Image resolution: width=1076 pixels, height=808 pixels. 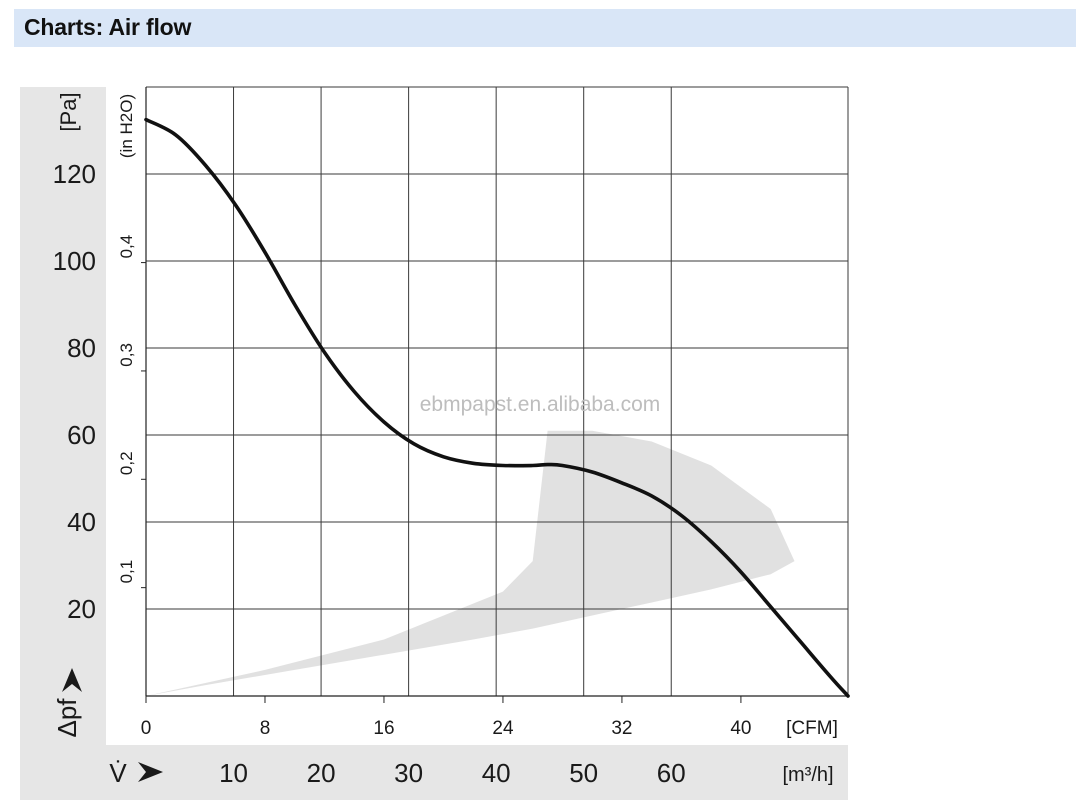 I want to click on x2-tick-label: 50, so click(x=583, y=773).